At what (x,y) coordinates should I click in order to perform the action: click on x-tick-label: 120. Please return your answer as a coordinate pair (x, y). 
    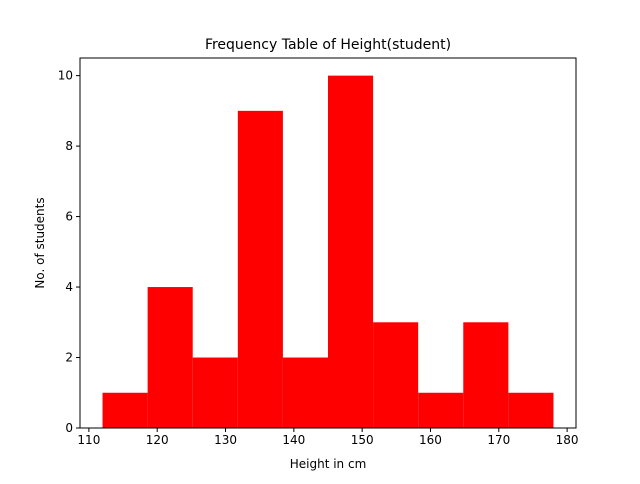
    Looking at the image, I should click on (157, 440).